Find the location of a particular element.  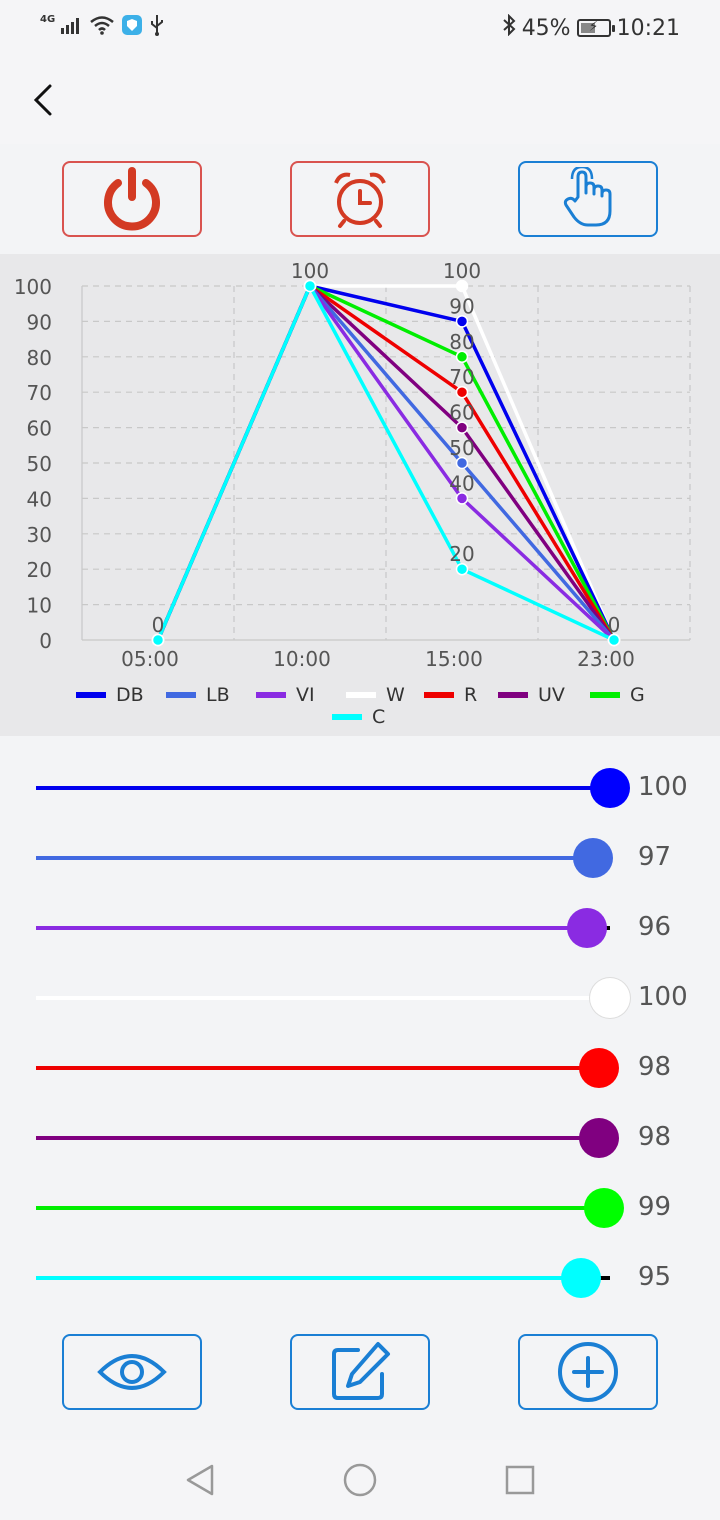

power-icon is located at coordinates (132, 199).